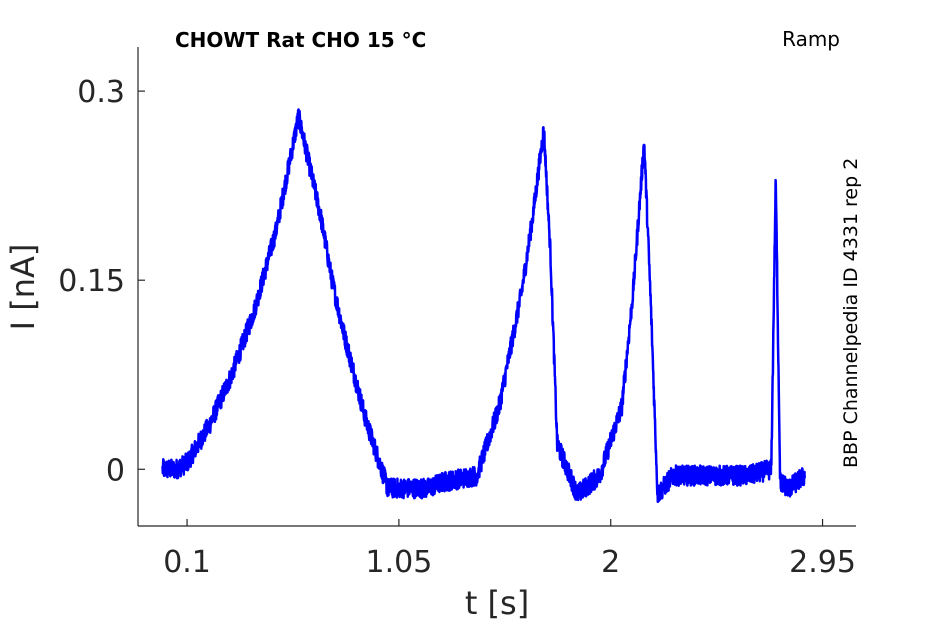 This screenshot has height=624, width=945. I want to click on y-tick-label: 0.15, so click(91, 281).